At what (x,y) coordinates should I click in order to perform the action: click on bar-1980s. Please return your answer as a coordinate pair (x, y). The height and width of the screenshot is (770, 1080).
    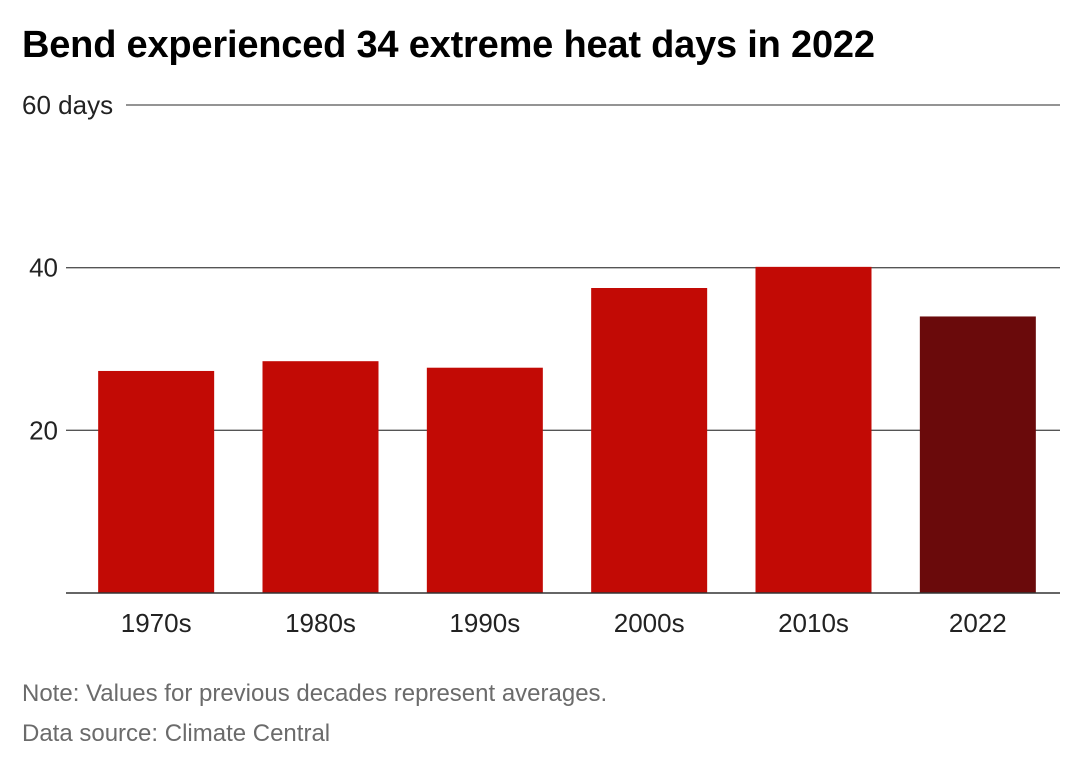
    Looking at the image, I should click on (320, 477).